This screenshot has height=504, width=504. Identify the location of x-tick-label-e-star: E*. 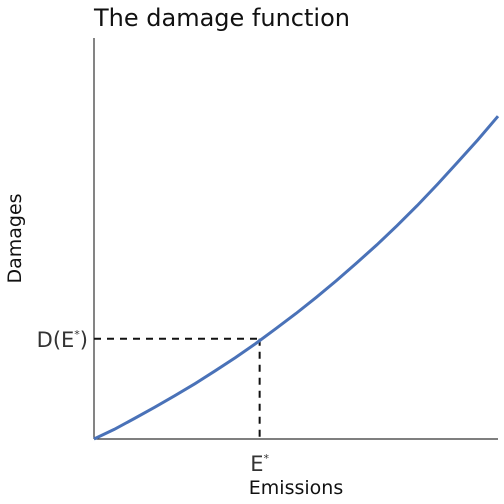
(259, 464).